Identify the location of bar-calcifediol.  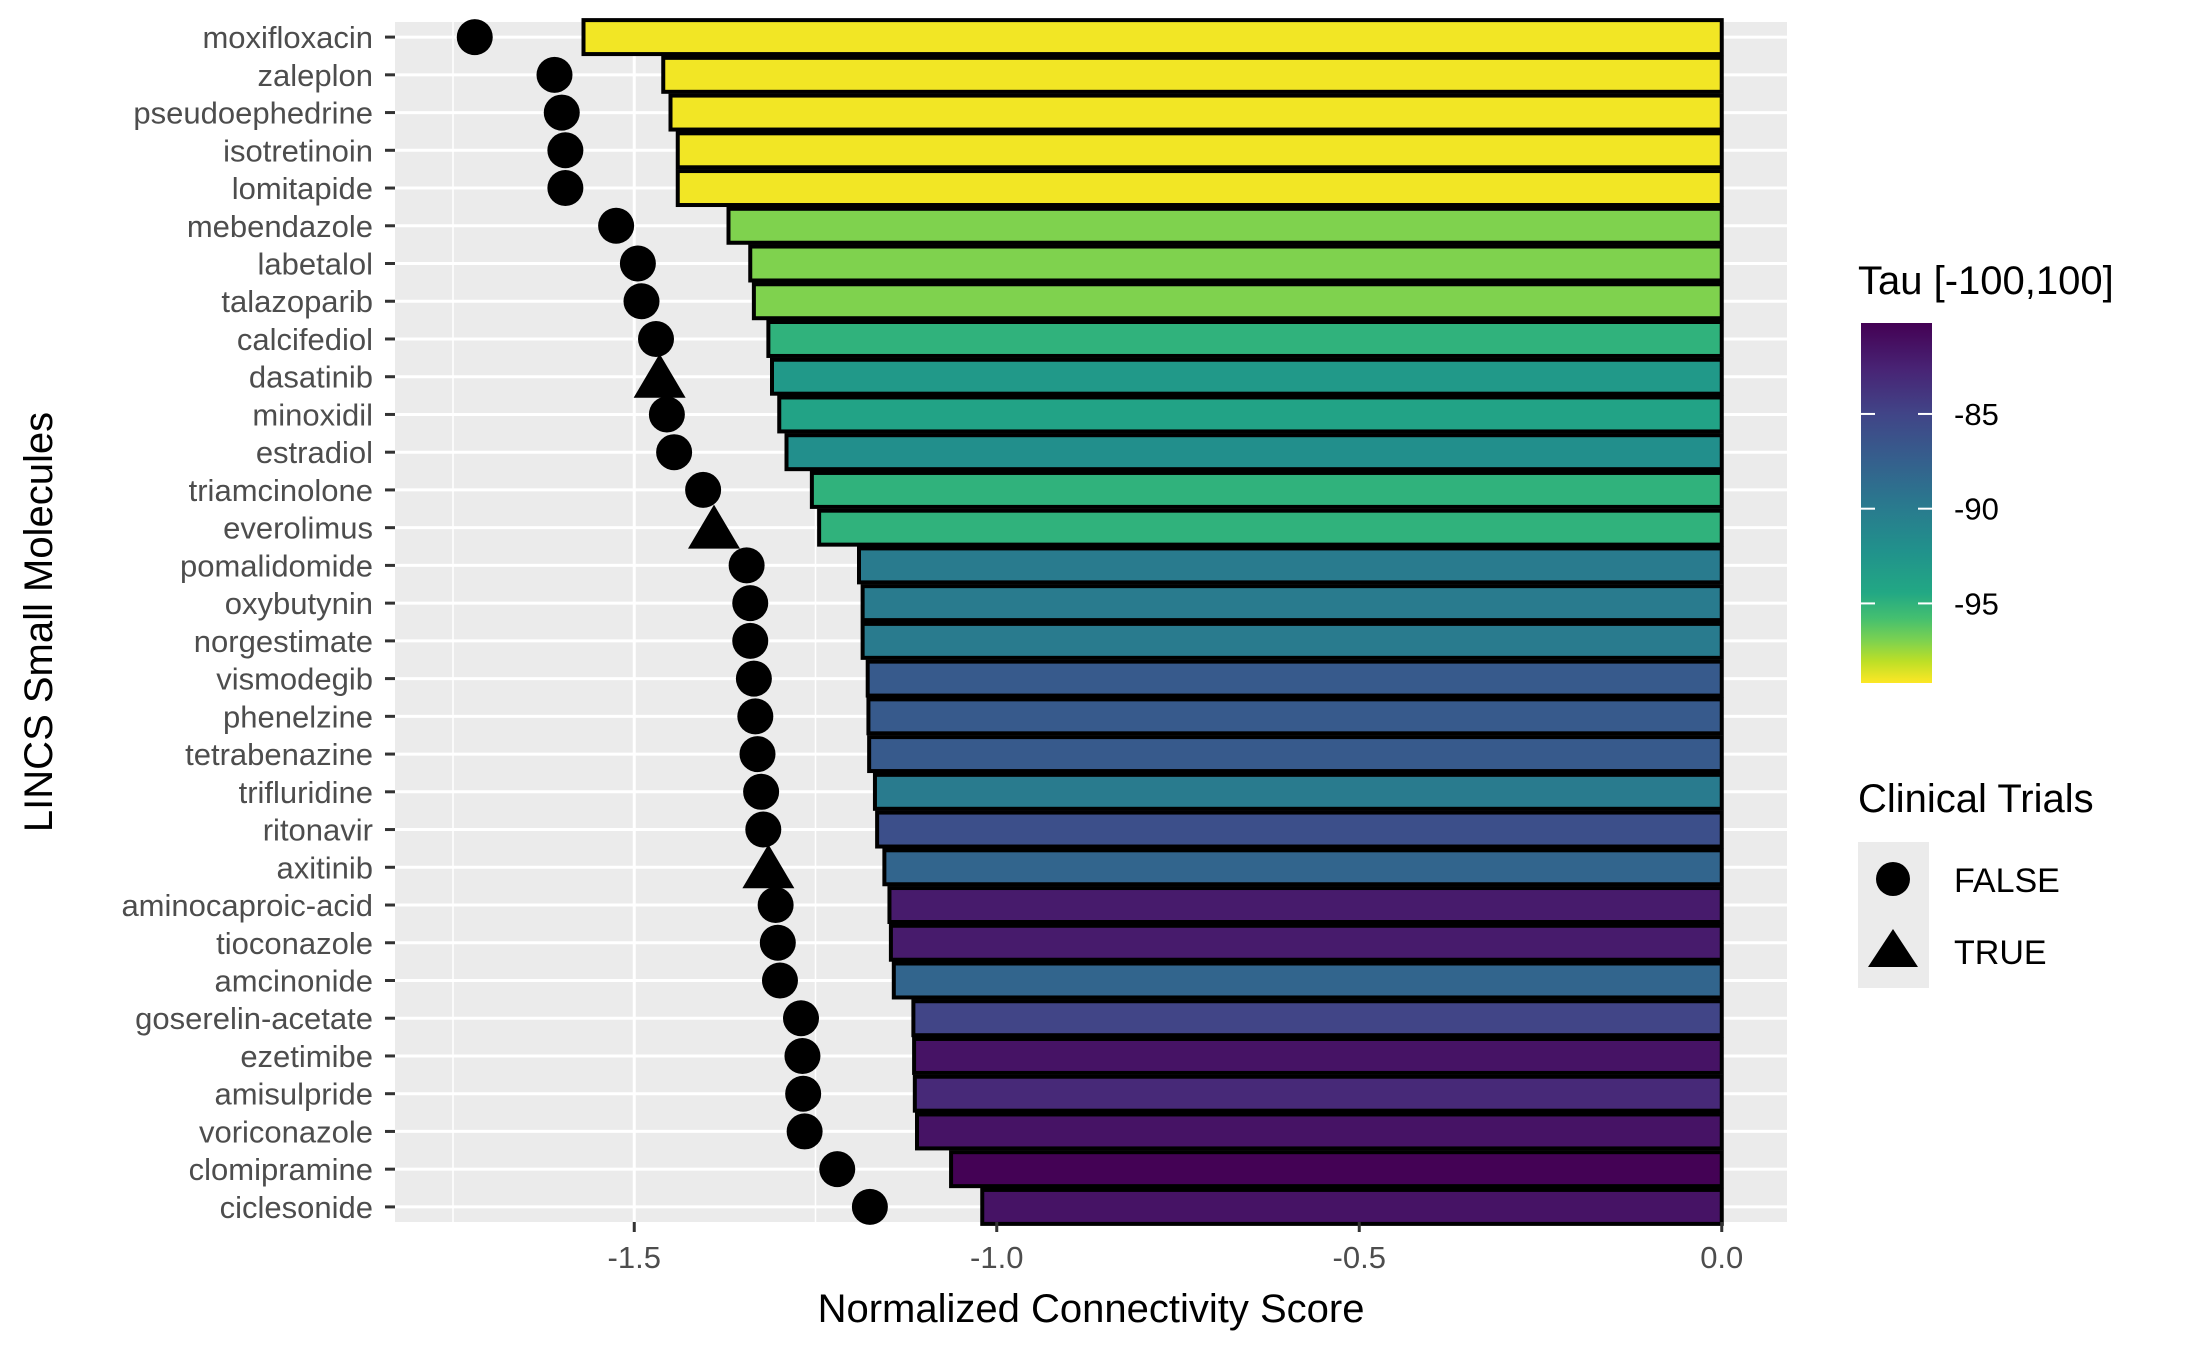
(1245, 339).